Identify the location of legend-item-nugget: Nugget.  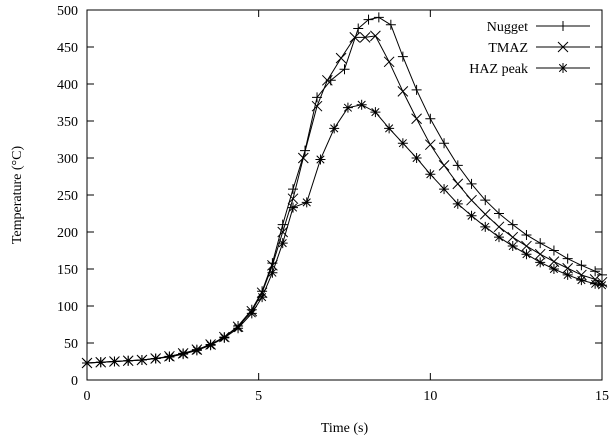
(538, 27).